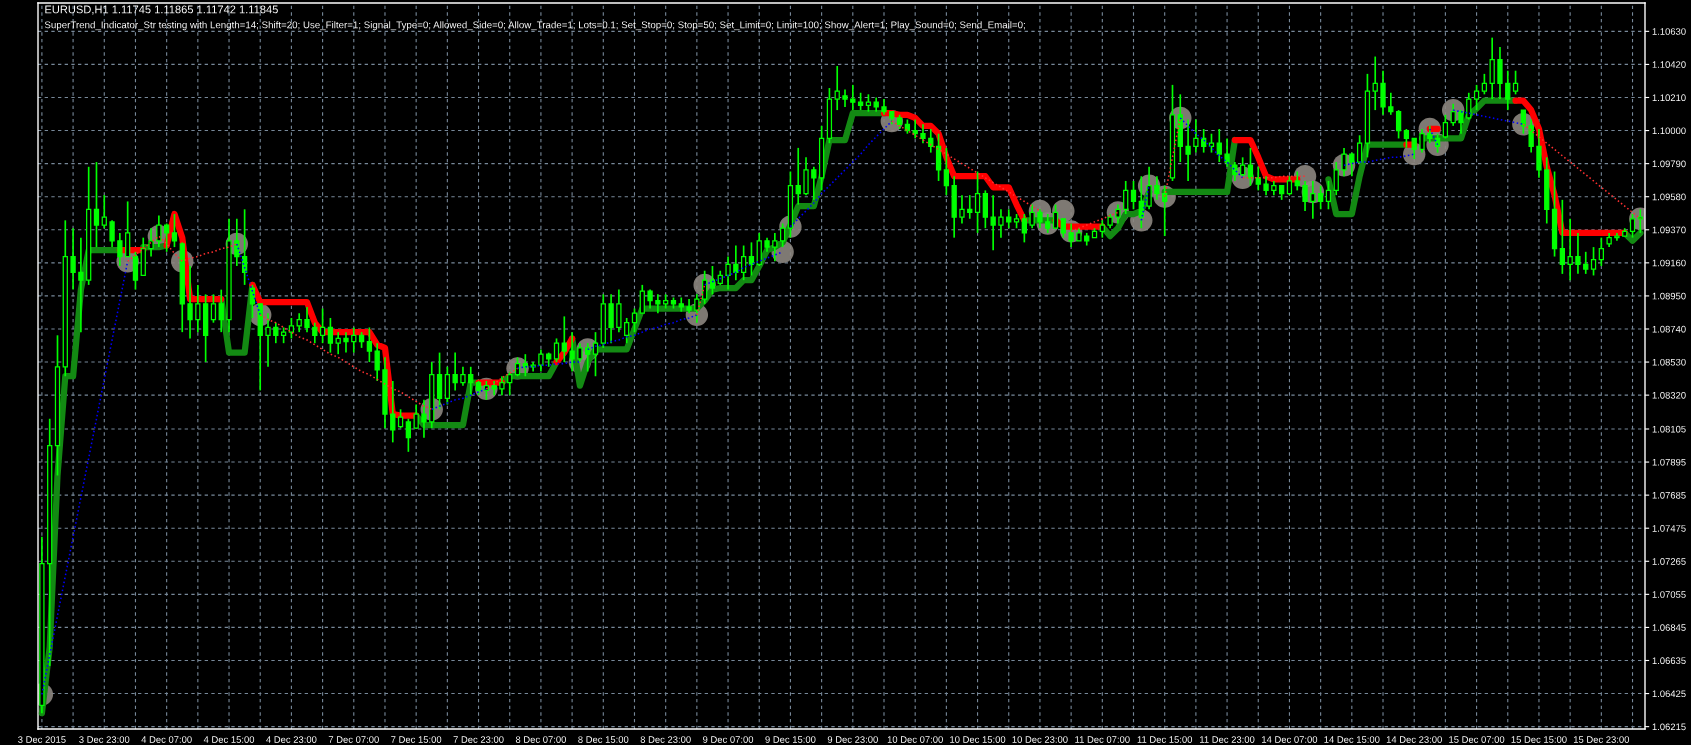 This screenshot has height=745, width=1691. Describe the element at coordinates (978, 739) in the screenshot. I see `x-tick-label: 10 Dec 15:00` at that location.